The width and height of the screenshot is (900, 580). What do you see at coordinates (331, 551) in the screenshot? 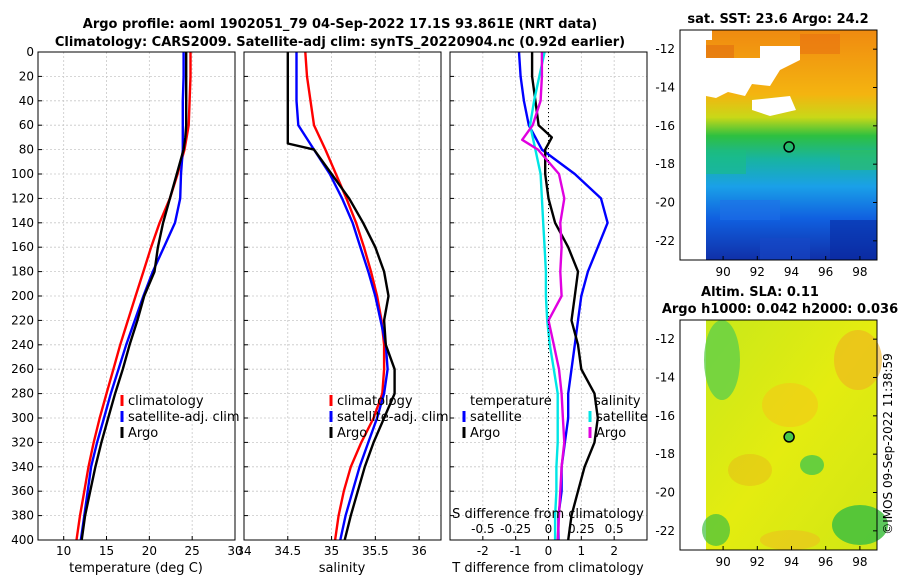
I see `xtick-label: 35` at bounding box center [331, 551].